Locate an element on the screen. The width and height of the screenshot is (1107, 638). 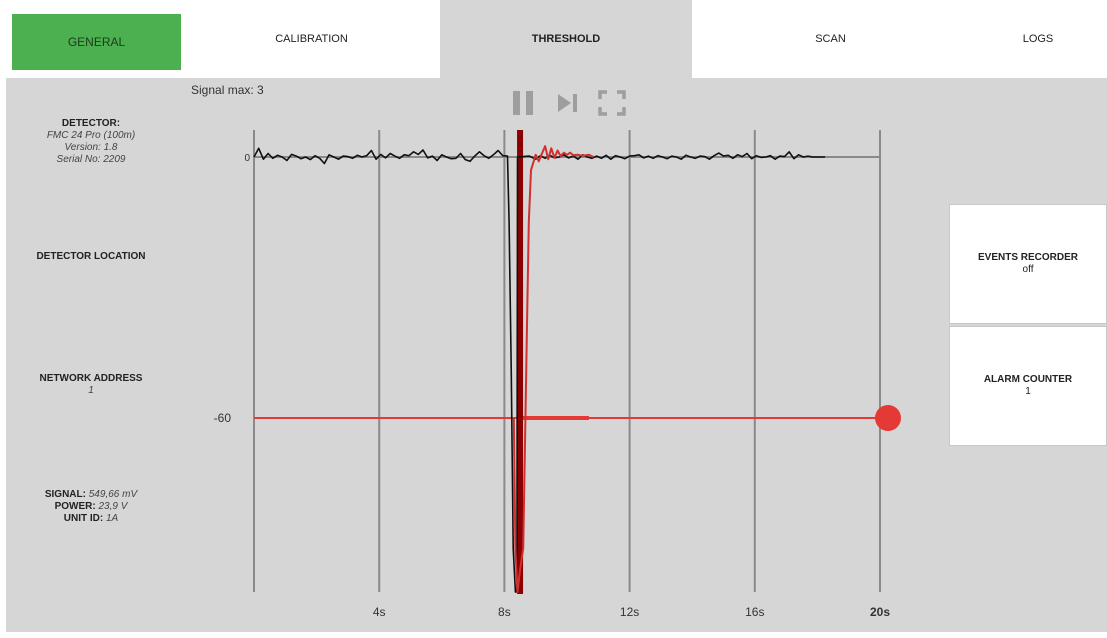
events-recorder-button: EVENTS RECORDER off is located at coordinates (1028, 264).